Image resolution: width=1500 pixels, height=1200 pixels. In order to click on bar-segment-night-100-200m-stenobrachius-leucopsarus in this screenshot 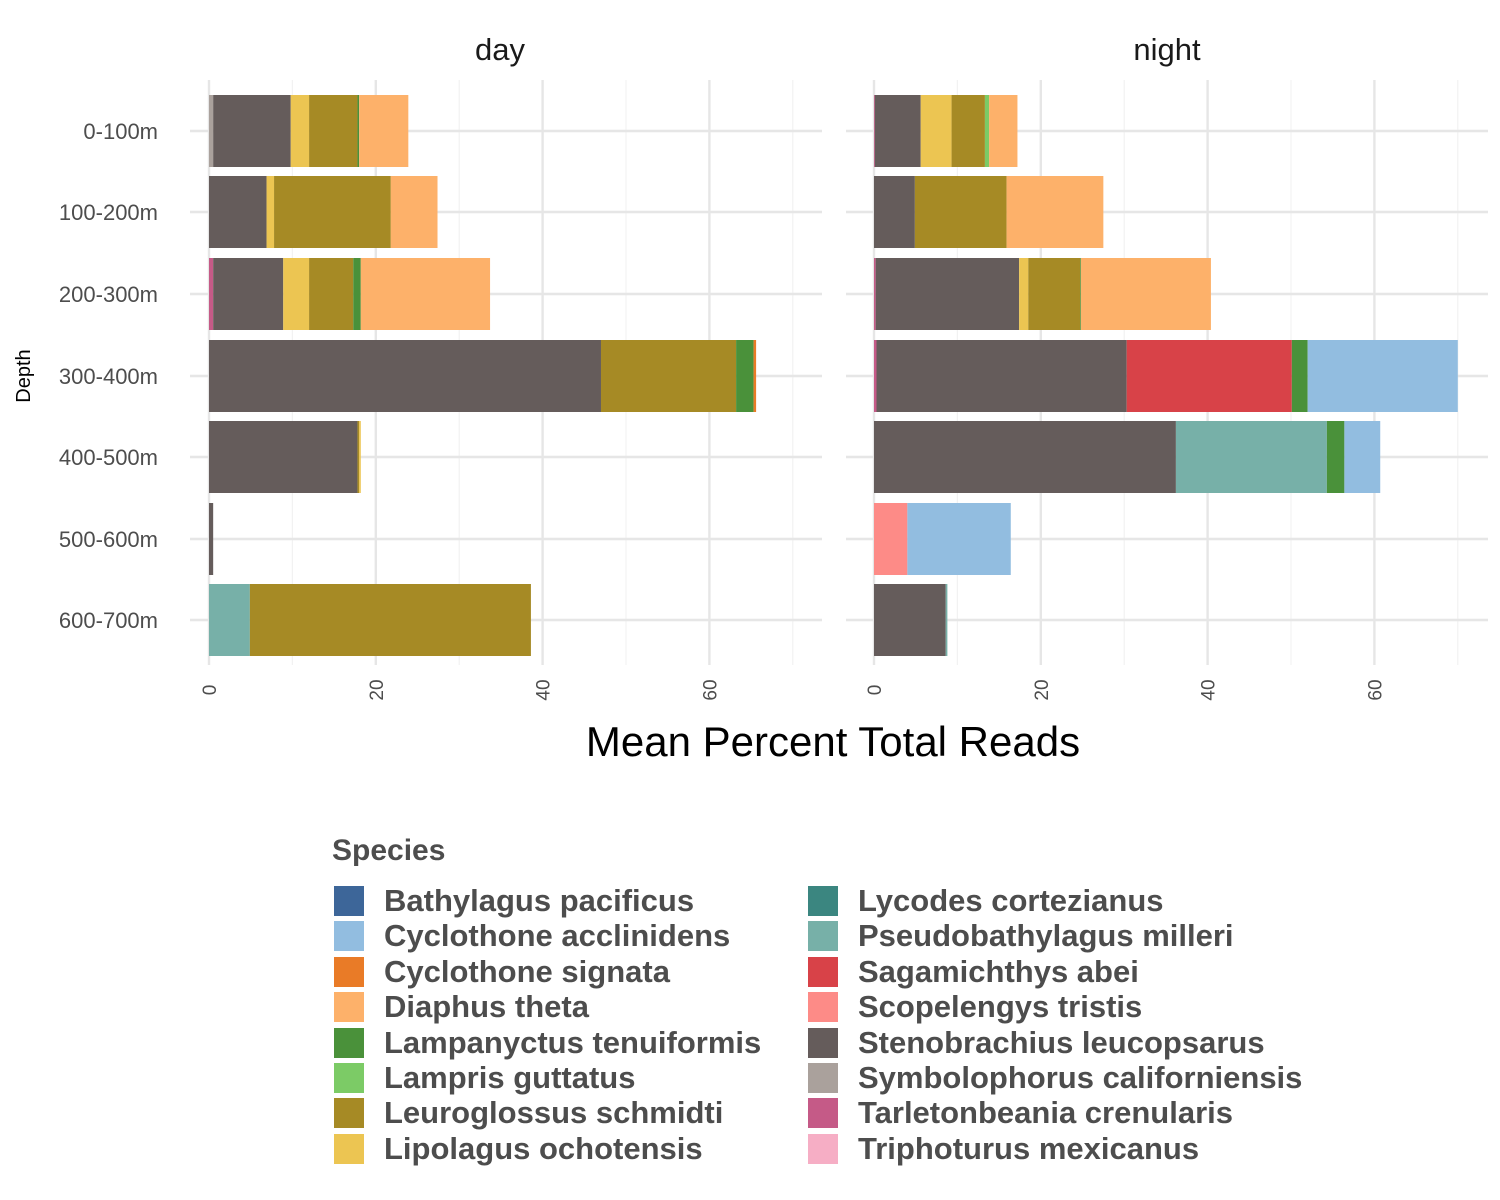, I will do `click(894, 212)`.